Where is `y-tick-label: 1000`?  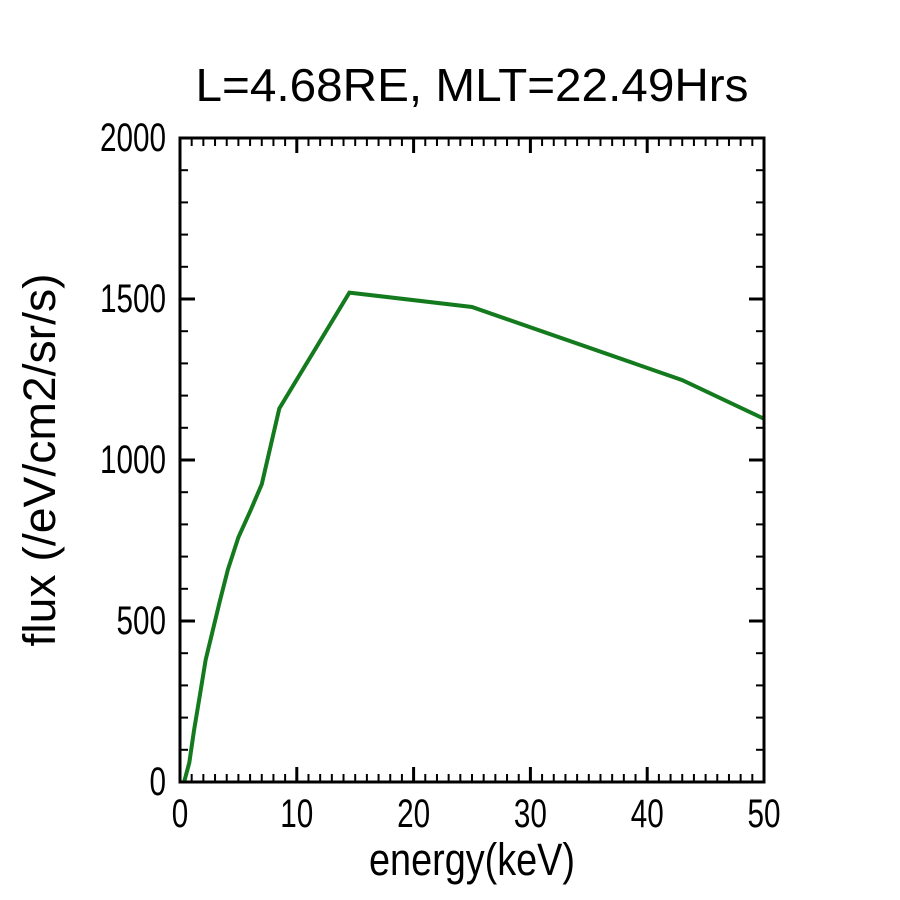 y-tick-label: 1000 is located at coordinates (133, 460).